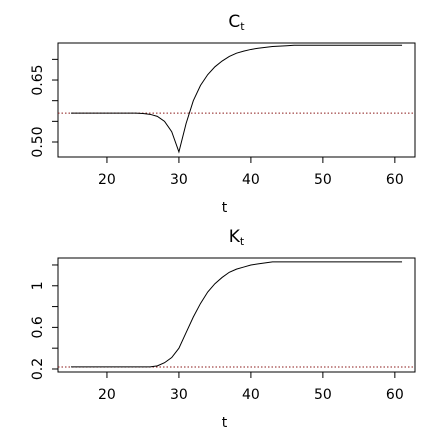  What do you see at coordinates (38, 141) in the screenshot?
I see `y-tick-label: 0.50` at bounding box center [38, 141].